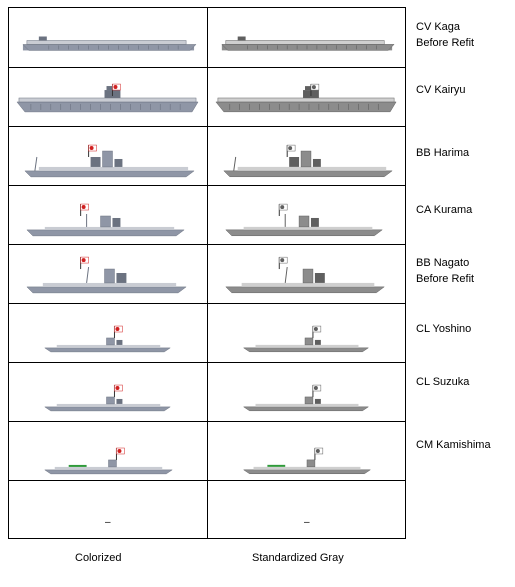  Describe the element at coordinates (306, 509) in the screenshot. I see `gray-ship-cell: –` at that location.